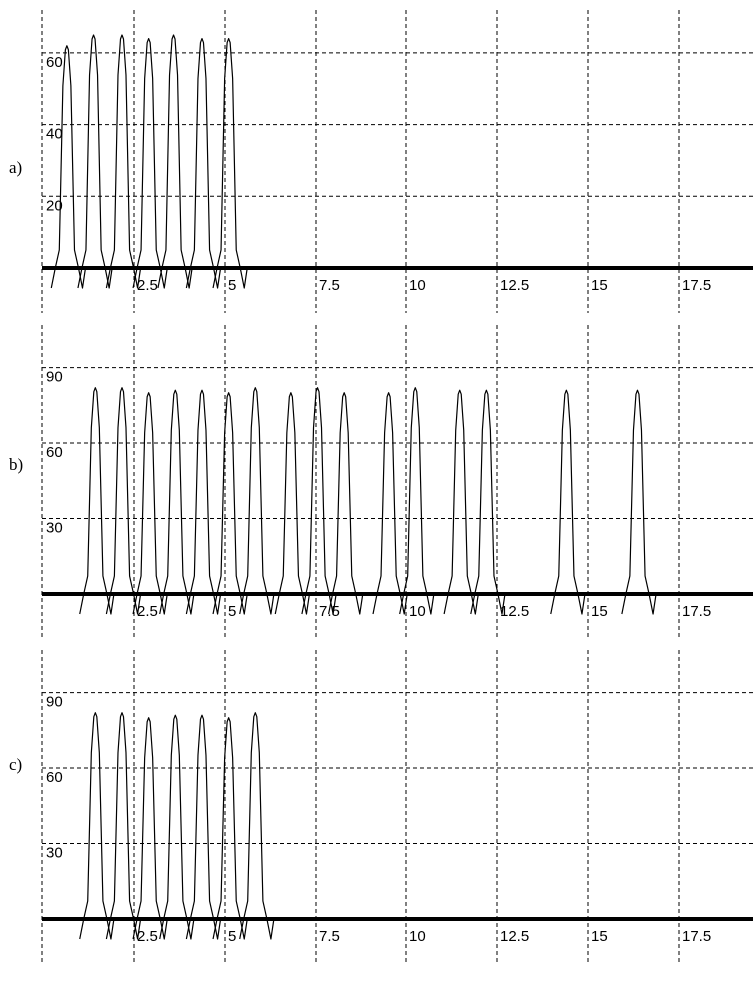  Describe the element at coordinates (16, 464) in the screenshot. I see `panel-label: b)` at that location.